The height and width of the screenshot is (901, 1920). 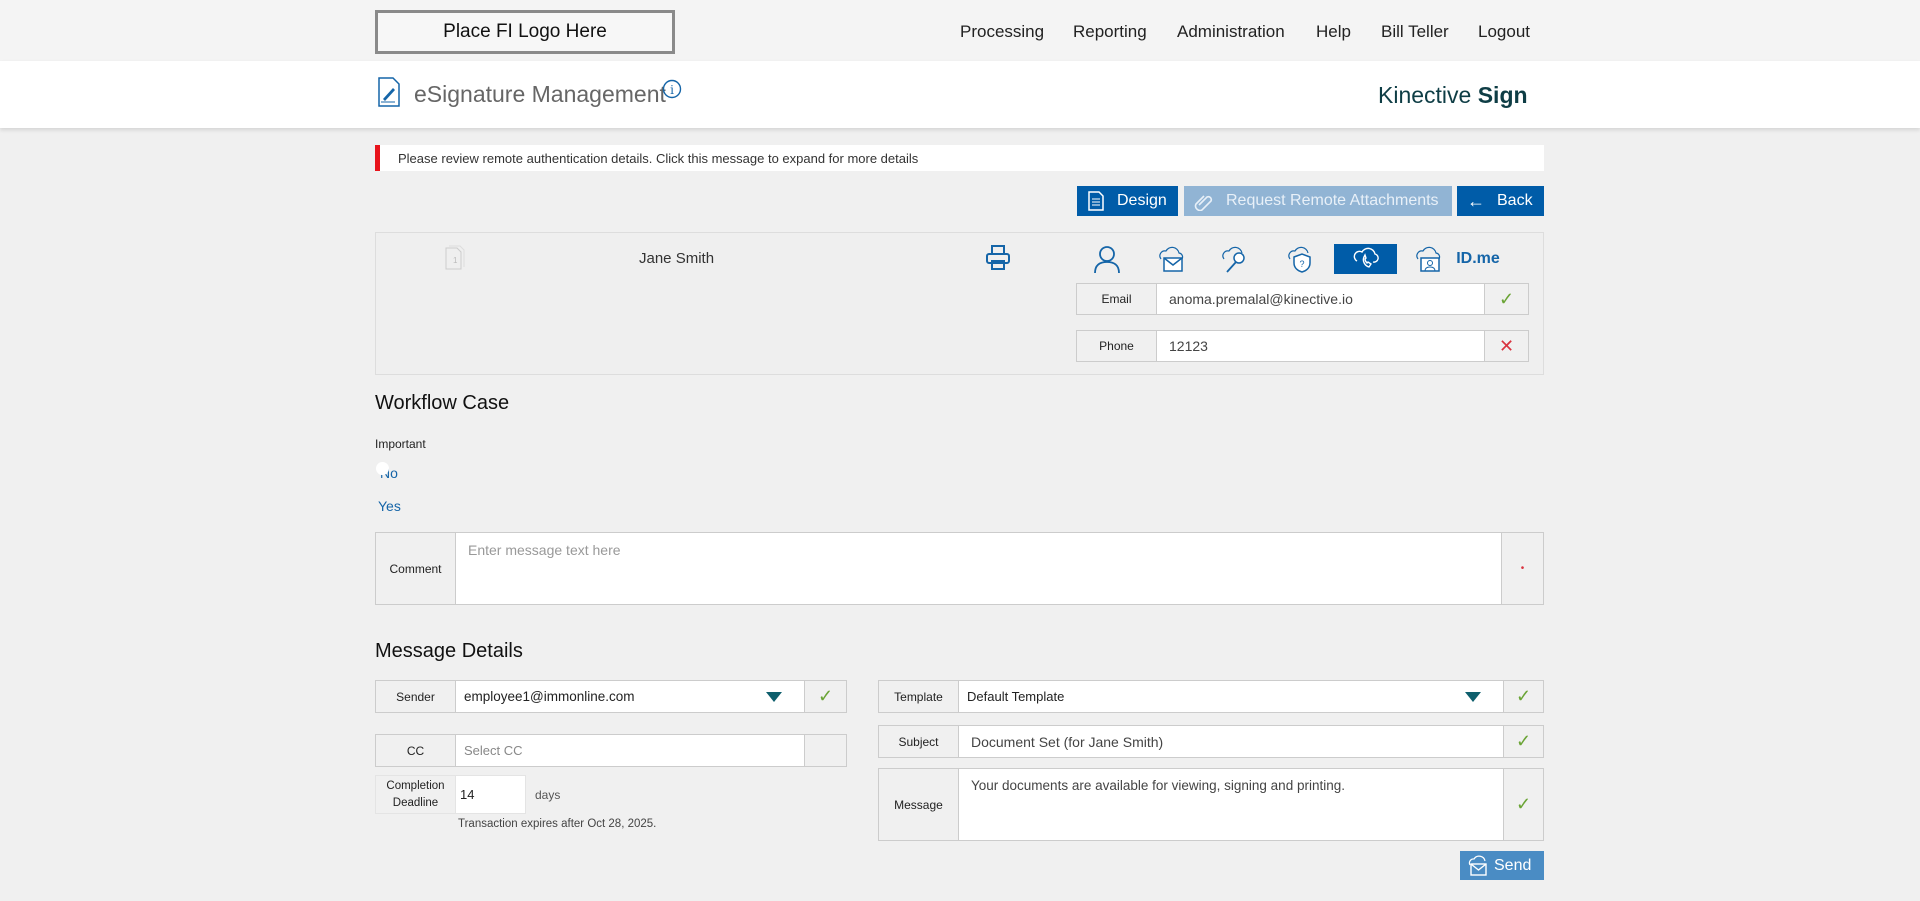 What do you see at coordinates (416, 794) in the screenshot?
I see `deadline-label: Completion Deadline` at bounding box center [416, 794].